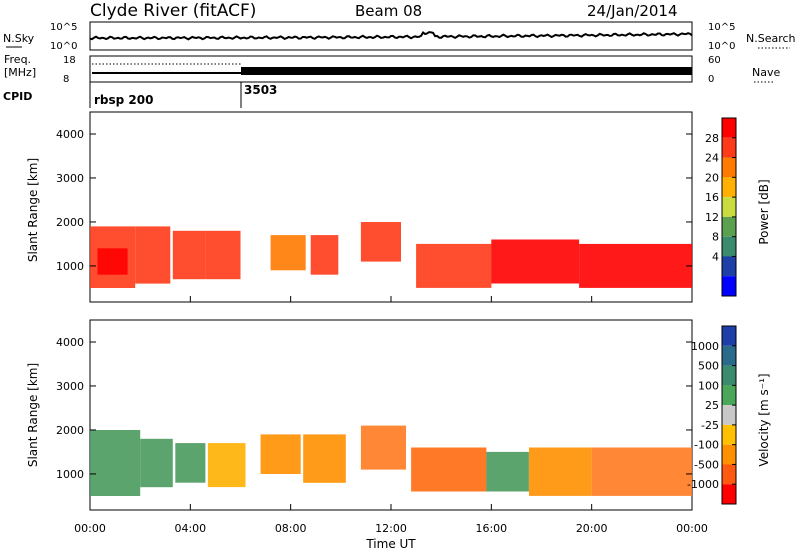 The height and width of the screenshot is (554, 800). Describe the element at coordinates (33, 415) in the screenshot. I see `velocity-y-axis-label: Slant Range [km]` at that location.